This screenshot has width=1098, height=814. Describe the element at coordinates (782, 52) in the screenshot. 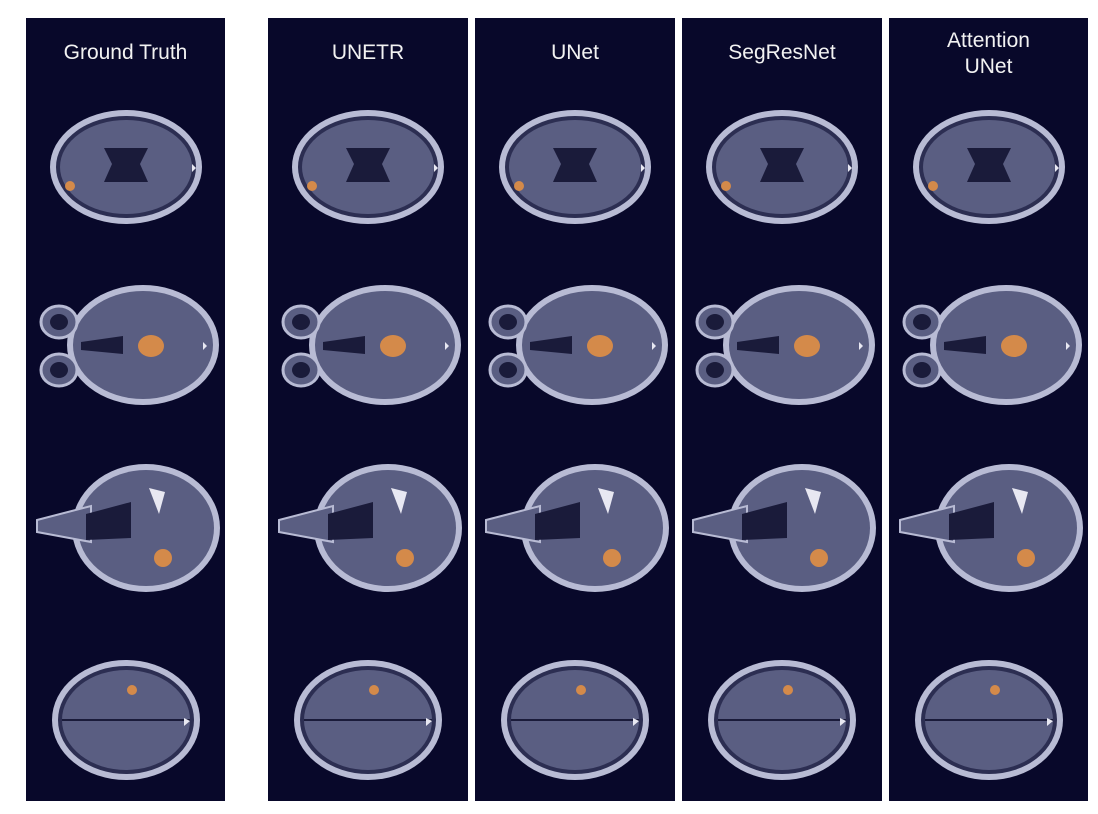

I see `column-title: SegResNet` at that location.